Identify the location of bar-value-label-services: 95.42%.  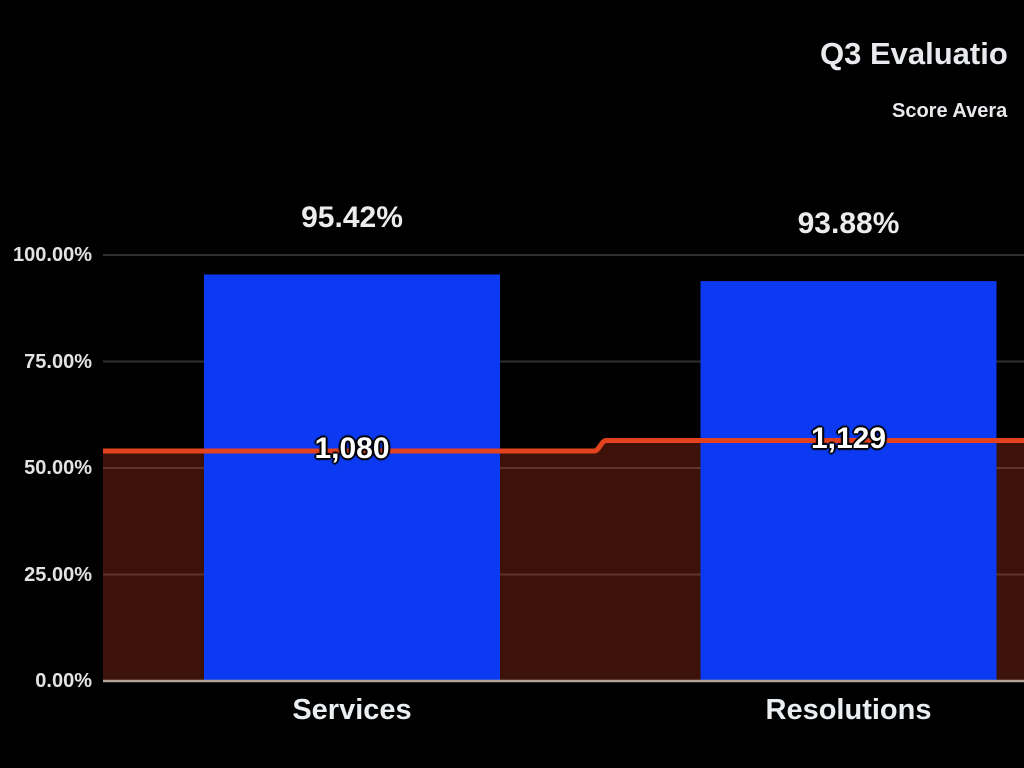
(352, 217).